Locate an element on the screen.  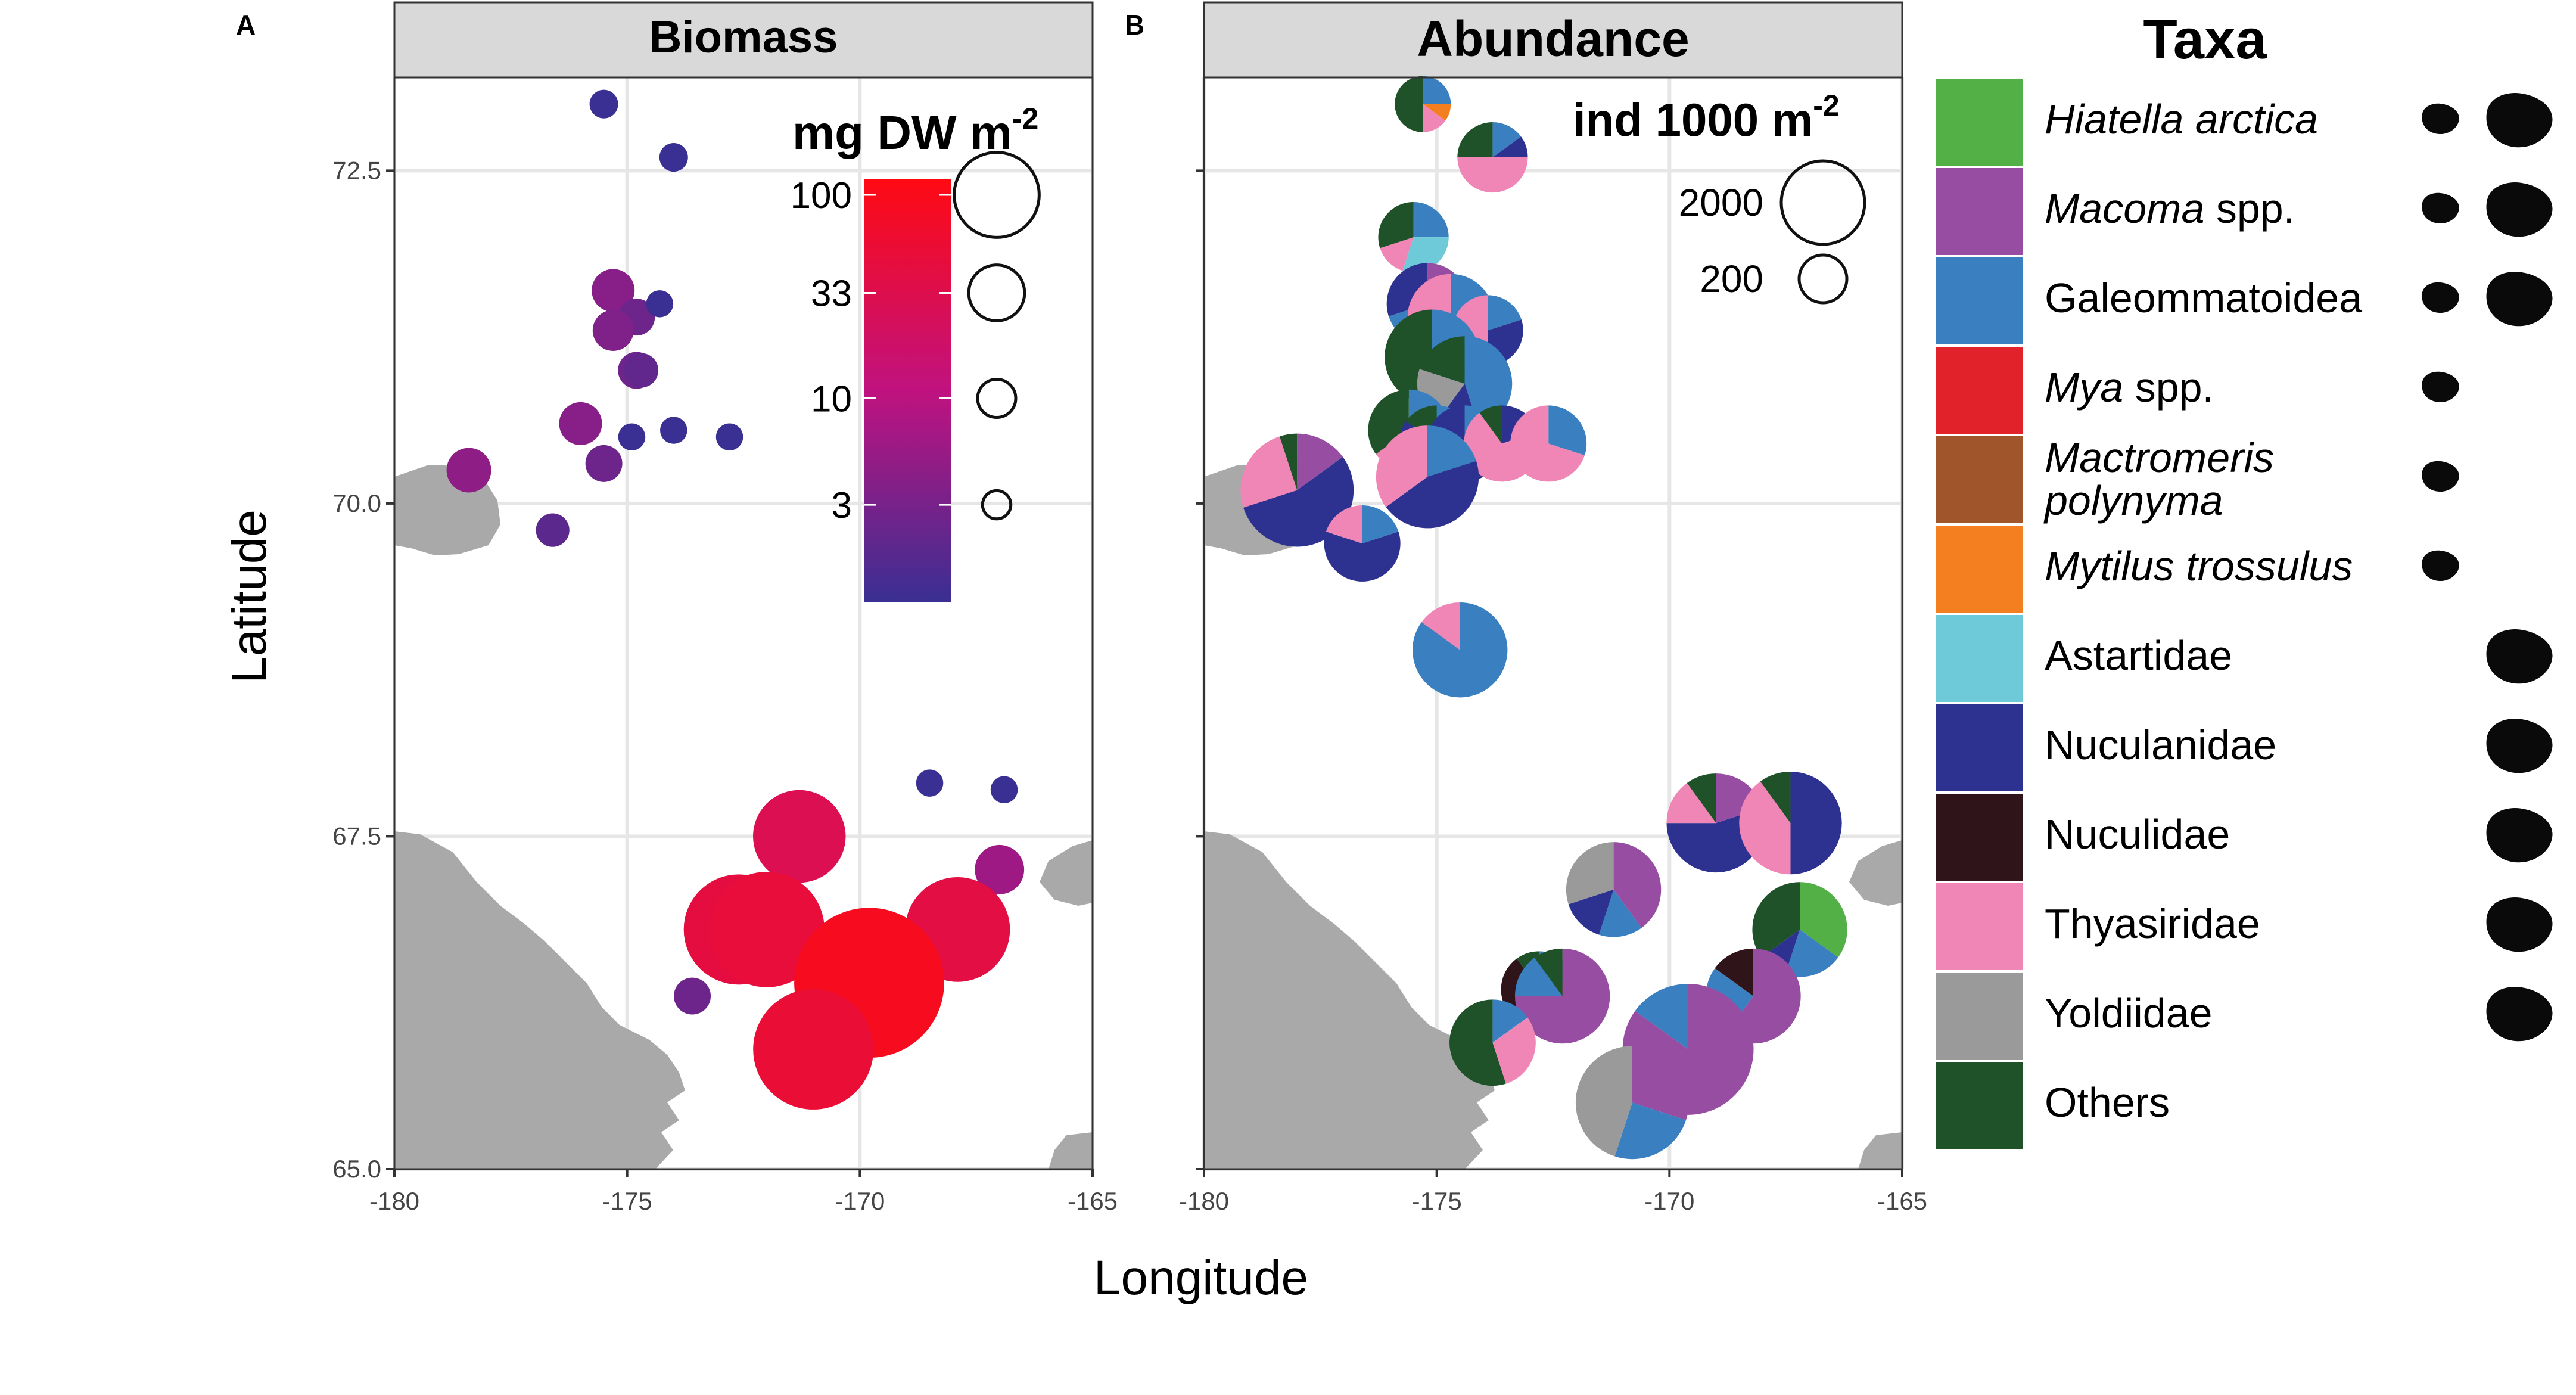
y-axis-label: Latitude is located at coordinates (249, 596).